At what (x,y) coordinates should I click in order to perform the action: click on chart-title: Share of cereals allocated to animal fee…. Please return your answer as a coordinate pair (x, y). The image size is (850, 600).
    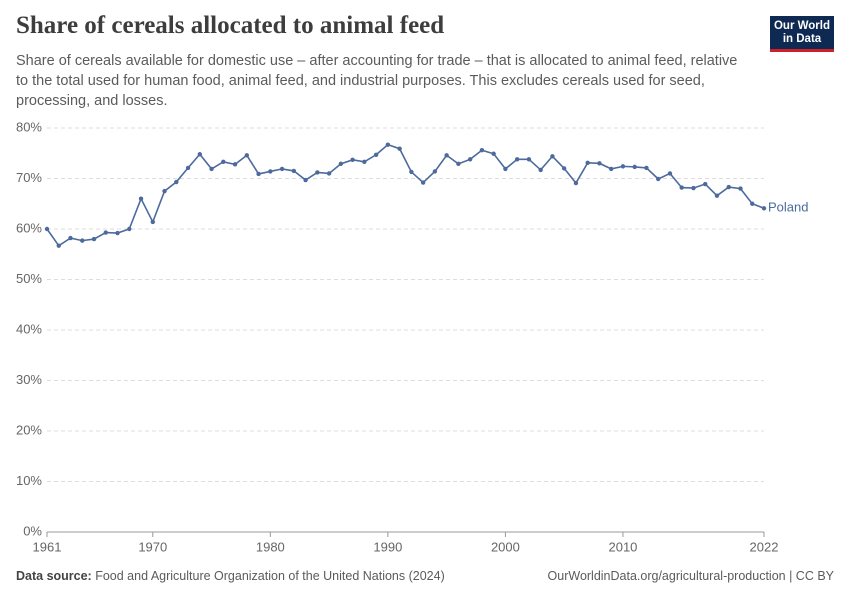
    Looking at the image, I should click on (230, 25).